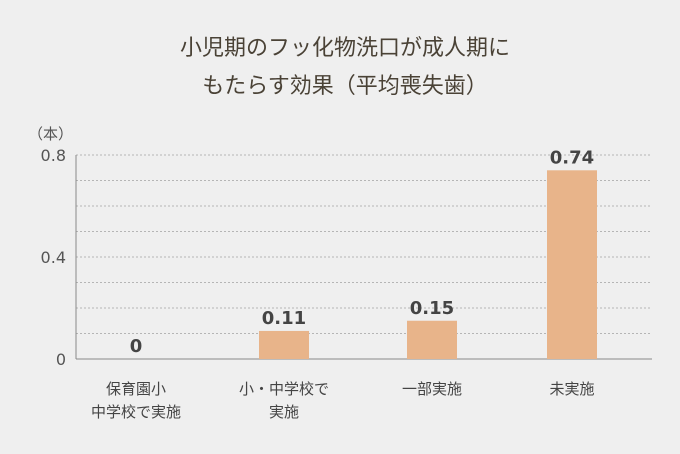  What do you see at coordinates (572, 157) in the screenshot?
I see `data-label: 0.74` at bounding box center [572, 157].